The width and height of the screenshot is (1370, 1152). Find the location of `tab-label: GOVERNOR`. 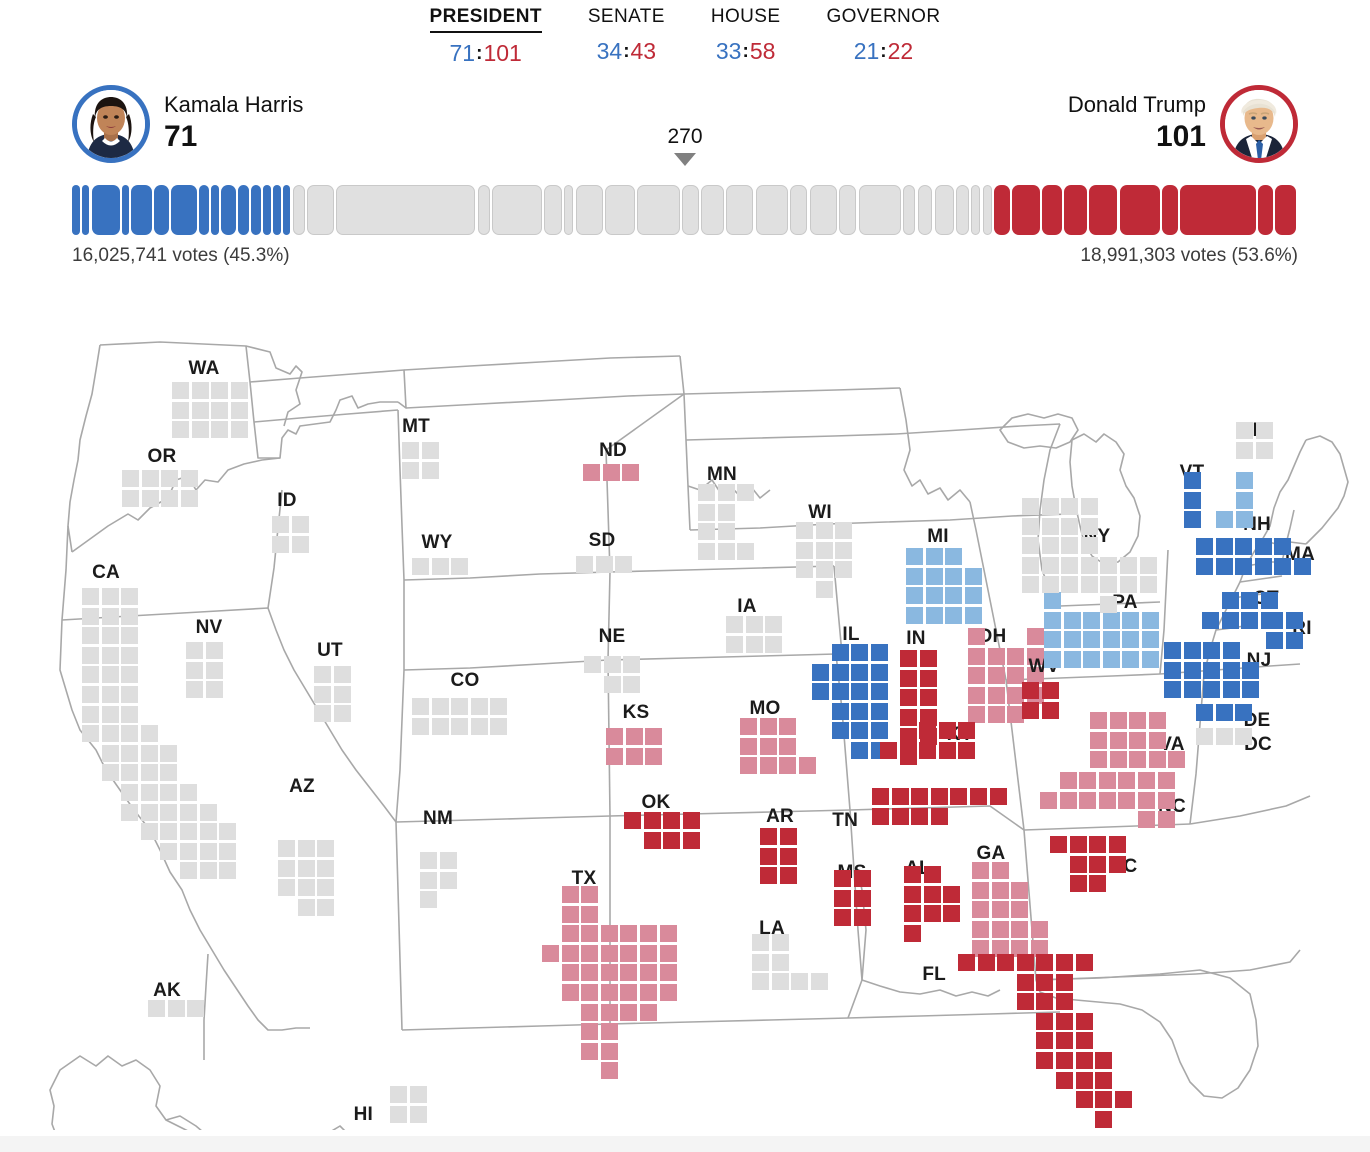

tab-label: GOVERNOR is located at coordinates (883, 16).